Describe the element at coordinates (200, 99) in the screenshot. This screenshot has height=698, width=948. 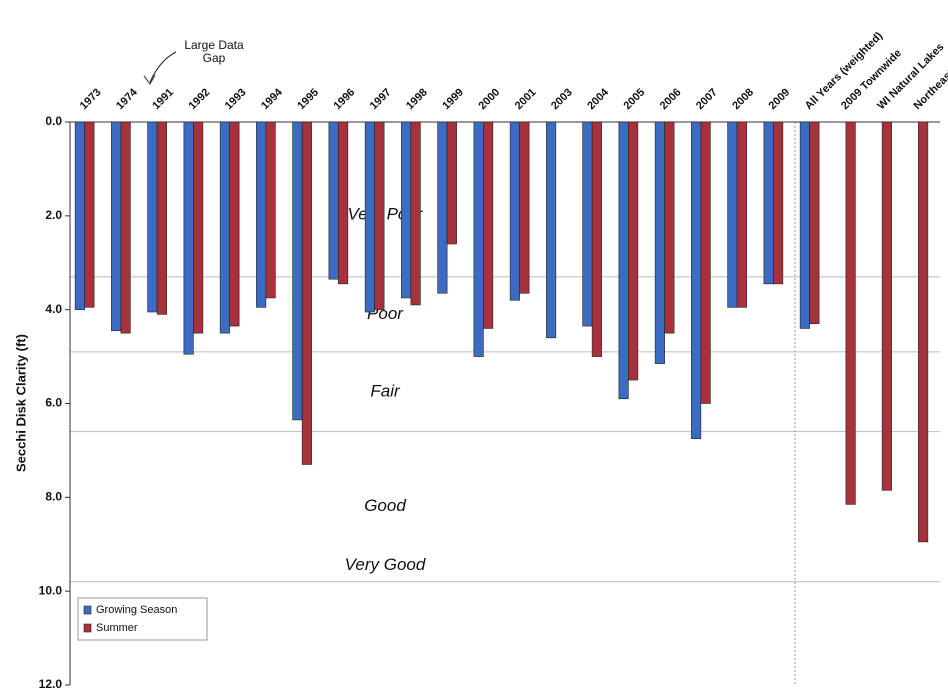
I see `x-tick-label: 1992` at that location.